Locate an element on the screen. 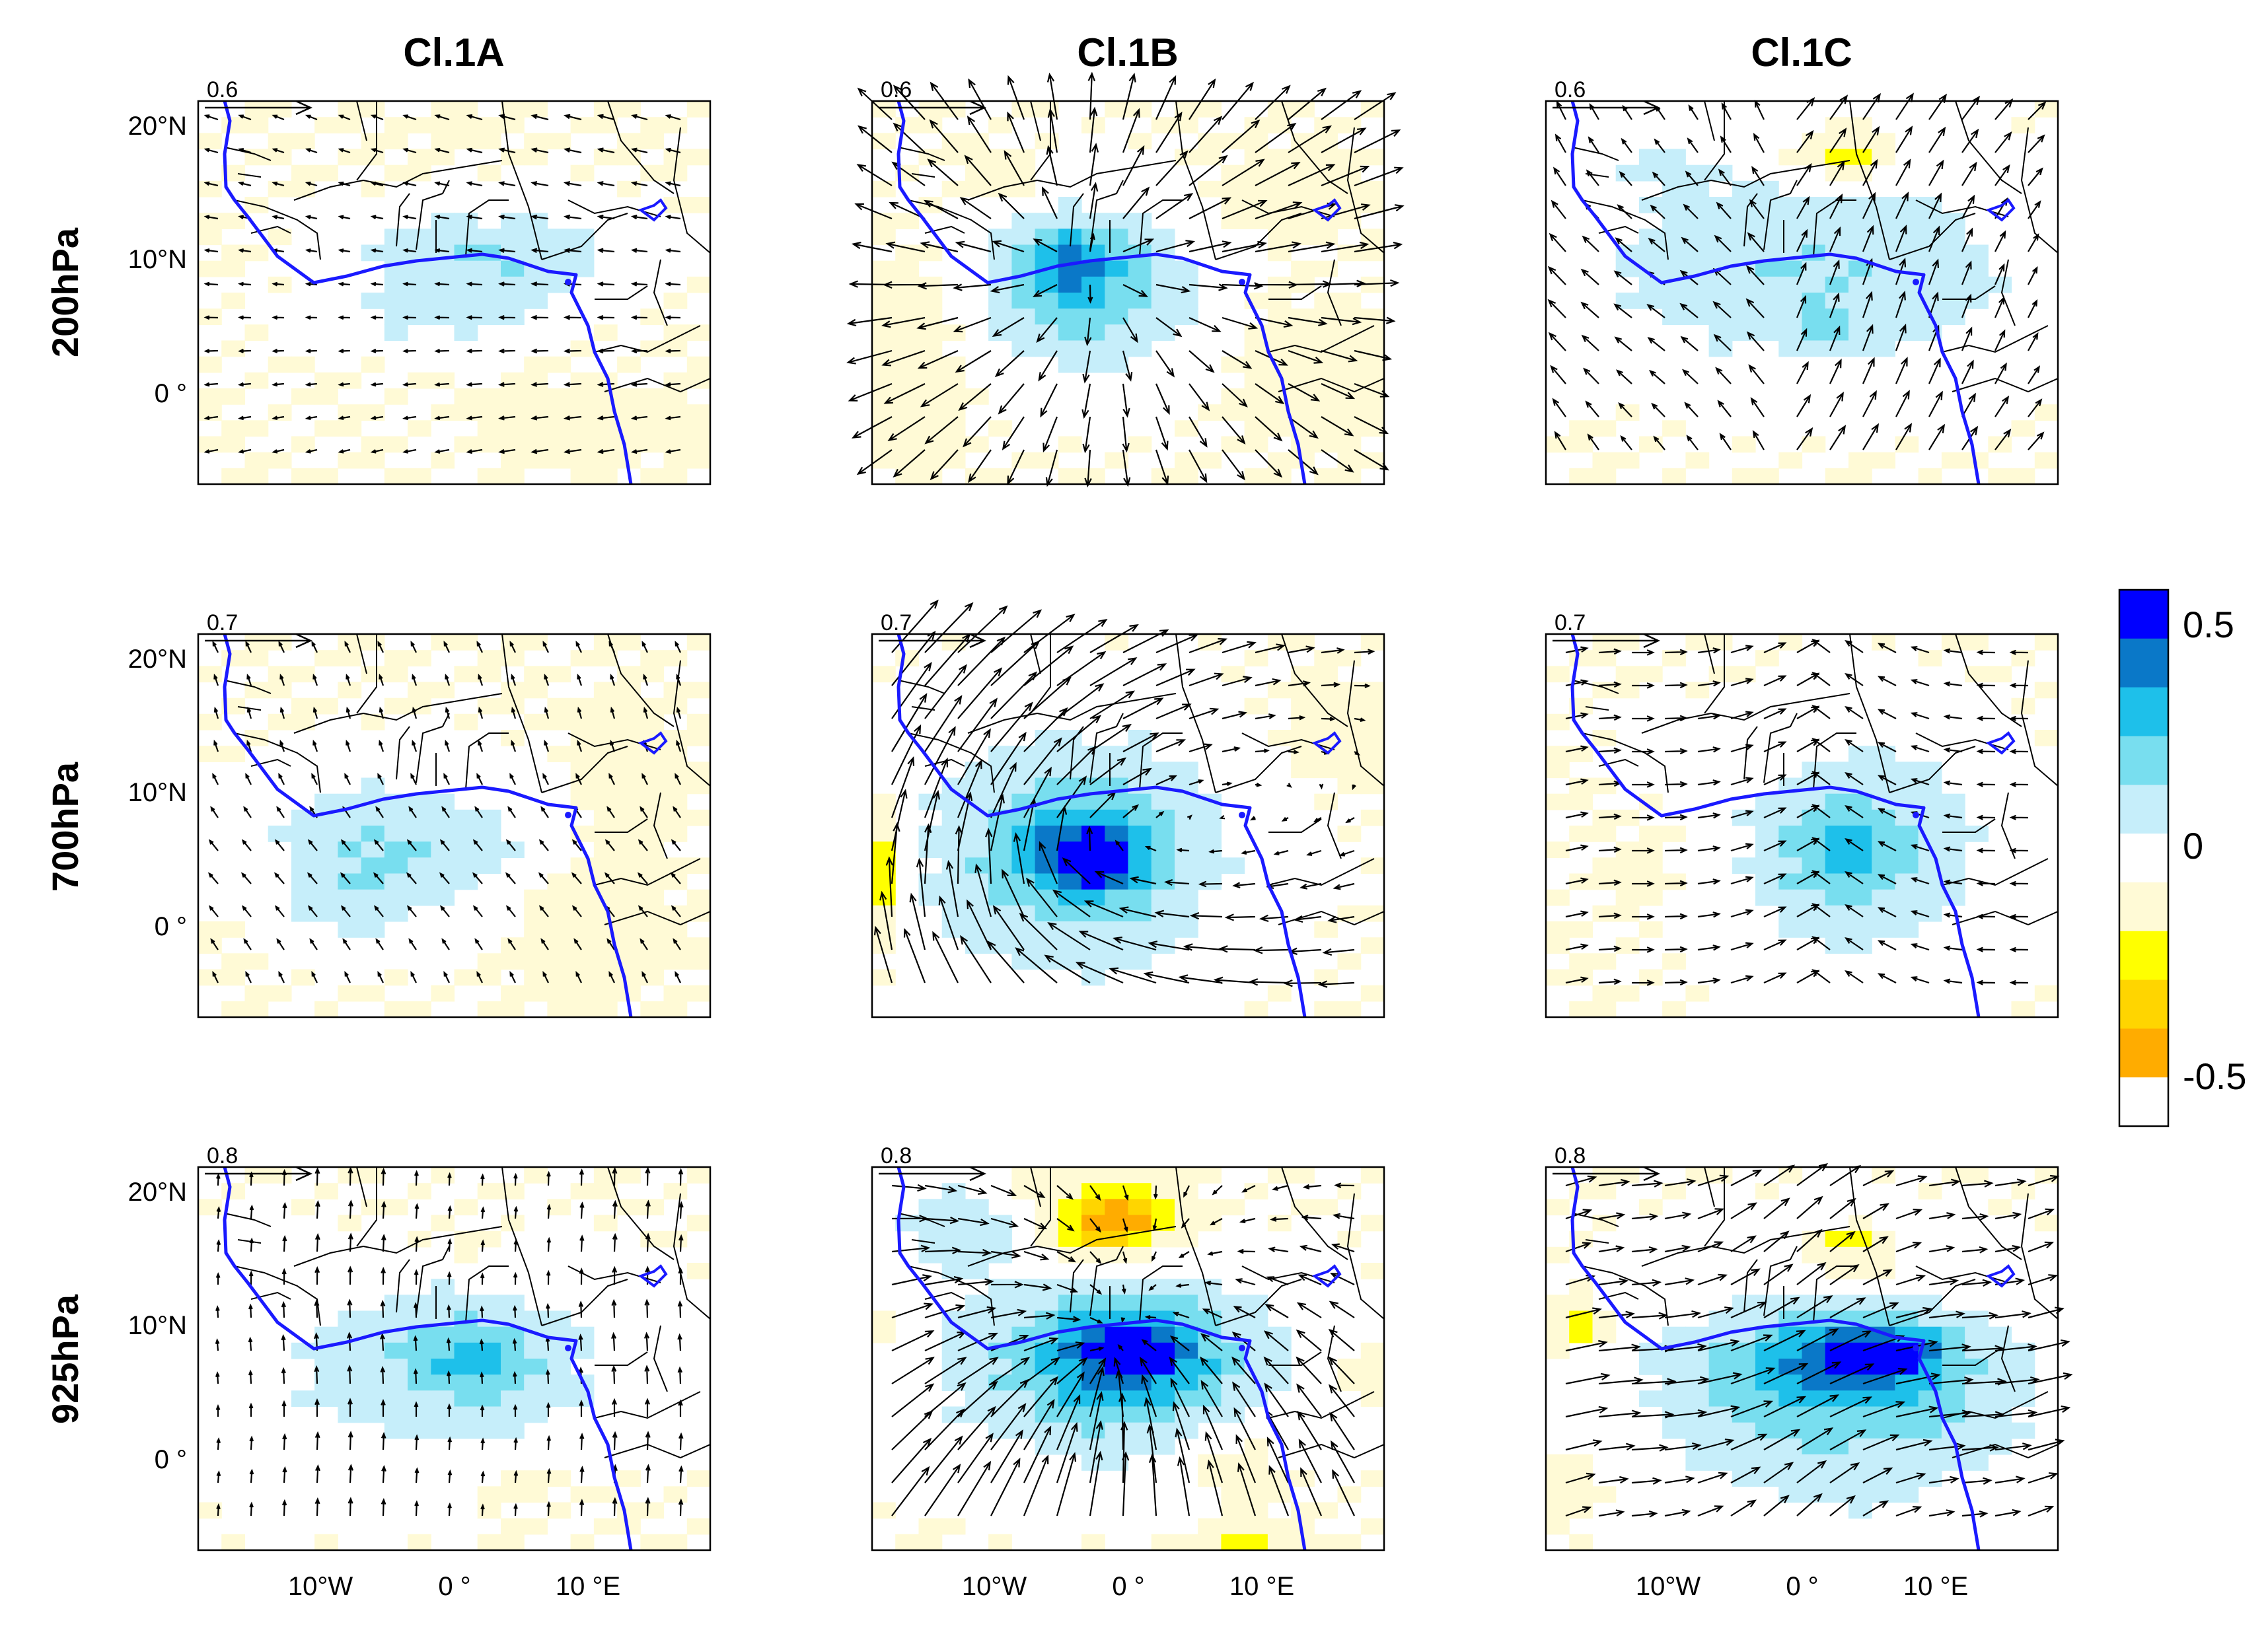 The image size is (2268, 1638). lat-tick-label: 10°N is located at coordinates (157, 1325).